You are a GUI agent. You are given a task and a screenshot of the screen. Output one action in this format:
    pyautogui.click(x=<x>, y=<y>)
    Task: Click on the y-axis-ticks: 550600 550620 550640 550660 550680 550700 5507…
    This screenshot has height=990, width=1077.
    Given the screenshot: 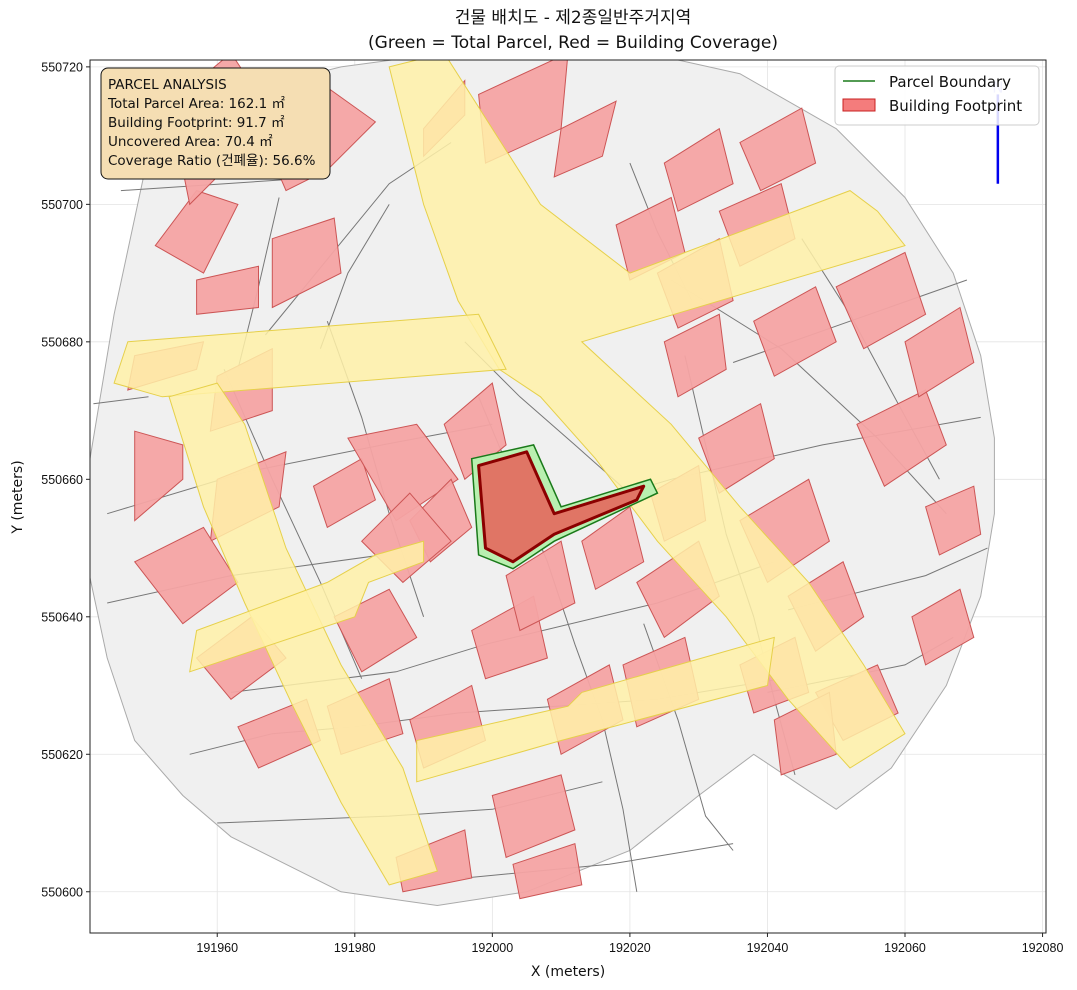 What is the action you would take?
    pyautogui.click(x=65, y=479)
    